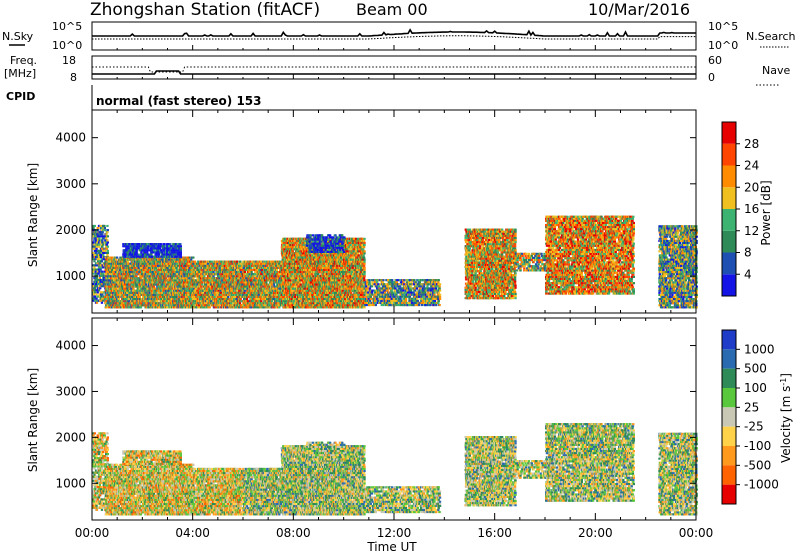 This screenshot has height=554, width=800. What do you see at coordinates (67, 26) in the screenshot?
I see `nsky-high-tick: 10^5` at bounding box center [67, 26].